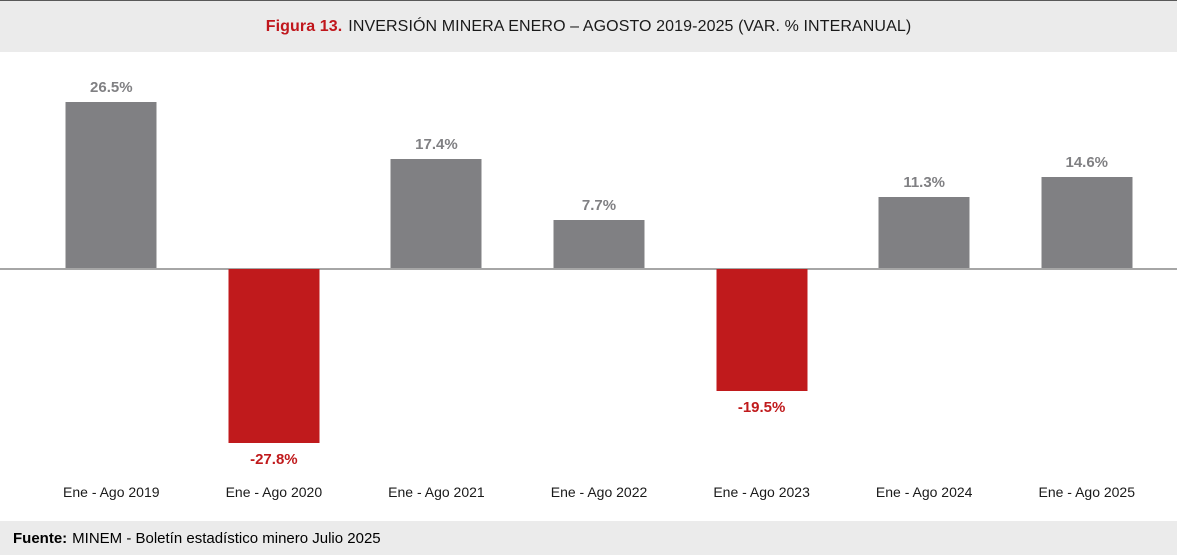 Image resolution: width=1177 pixels, height=555 pixels. Describe the element at coordinates (924, 492) in the screenshot. I see `x-axis-label: Ene - Ago 2024` at that location.